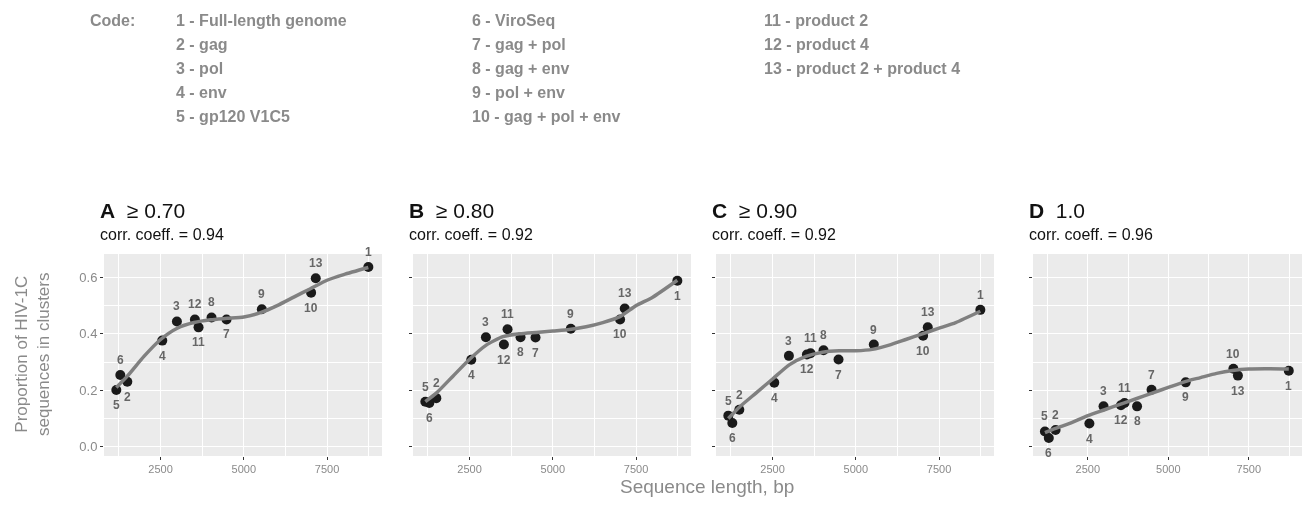 This screenshot has width=1310, height=512. Describe the element at coordinates (1091, 234) in the screenshot. I see `chart-subtitle: corr. coeff. = 0.96` at that location.